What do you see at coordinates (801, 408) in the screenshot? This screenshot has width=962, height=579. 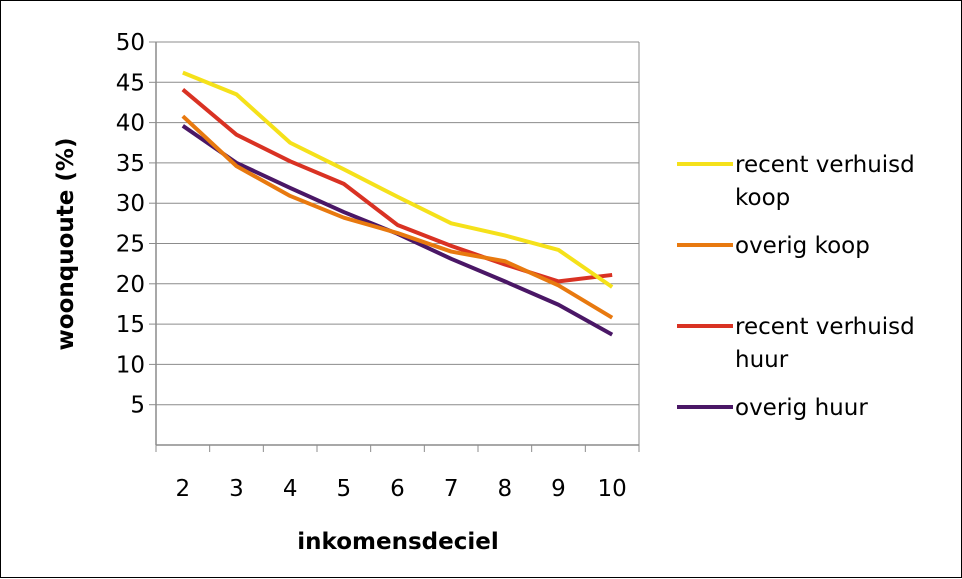 I see `legend-label: overig huur` at bounding box center [801, 408].